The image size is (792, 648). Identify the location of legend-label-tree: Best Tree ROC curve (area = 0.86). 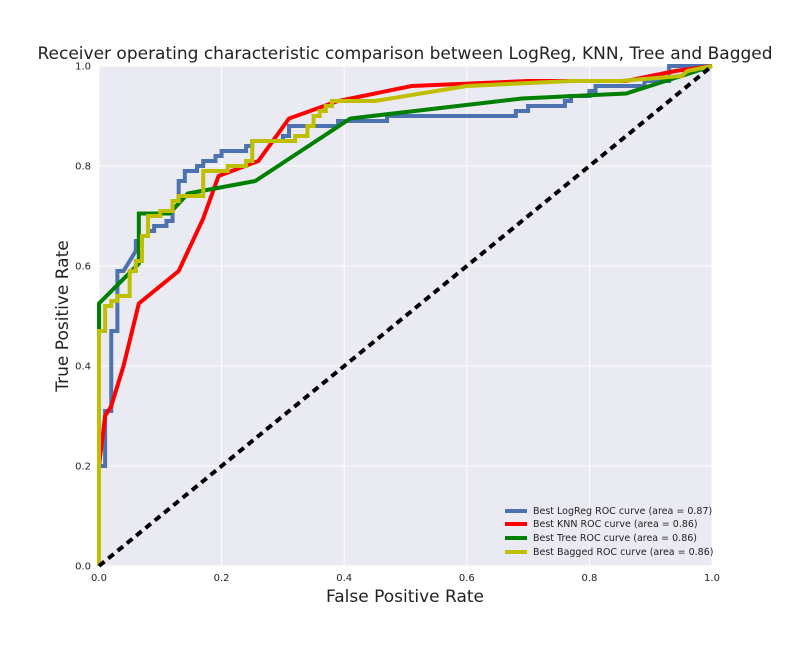
(615, 538).